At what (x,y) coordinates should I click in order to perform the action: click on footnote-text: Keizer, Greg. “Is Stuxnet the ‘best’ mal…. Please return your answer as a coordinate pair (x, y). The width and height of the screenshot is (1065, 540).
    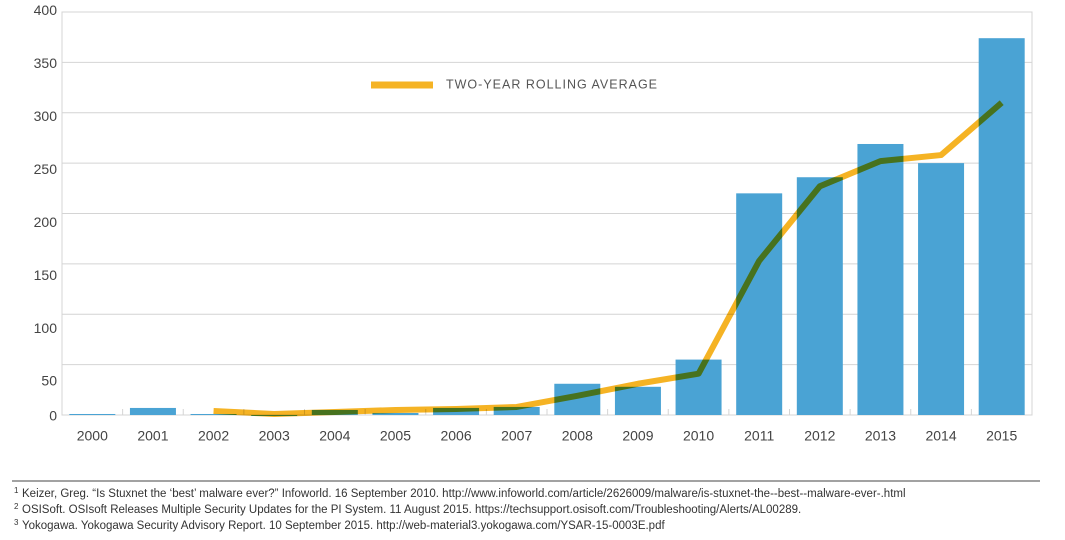
    Looking at the image, I should click on (464, 494).